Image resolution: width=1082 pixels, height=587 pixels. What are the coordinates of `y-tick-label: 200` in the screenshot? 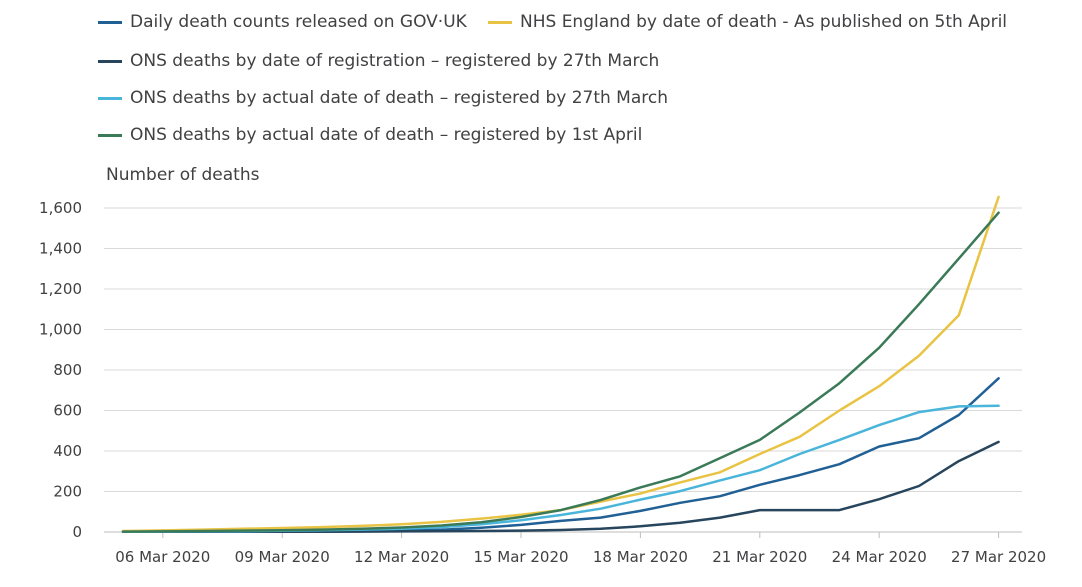 It's located at (67, 492).